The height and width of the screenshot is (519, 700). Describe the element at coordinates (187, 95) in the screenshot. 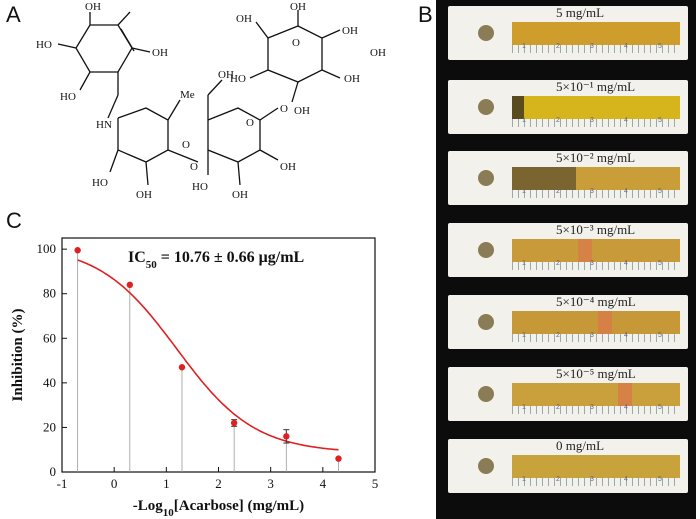

I see `atom-label: Me` at that location.